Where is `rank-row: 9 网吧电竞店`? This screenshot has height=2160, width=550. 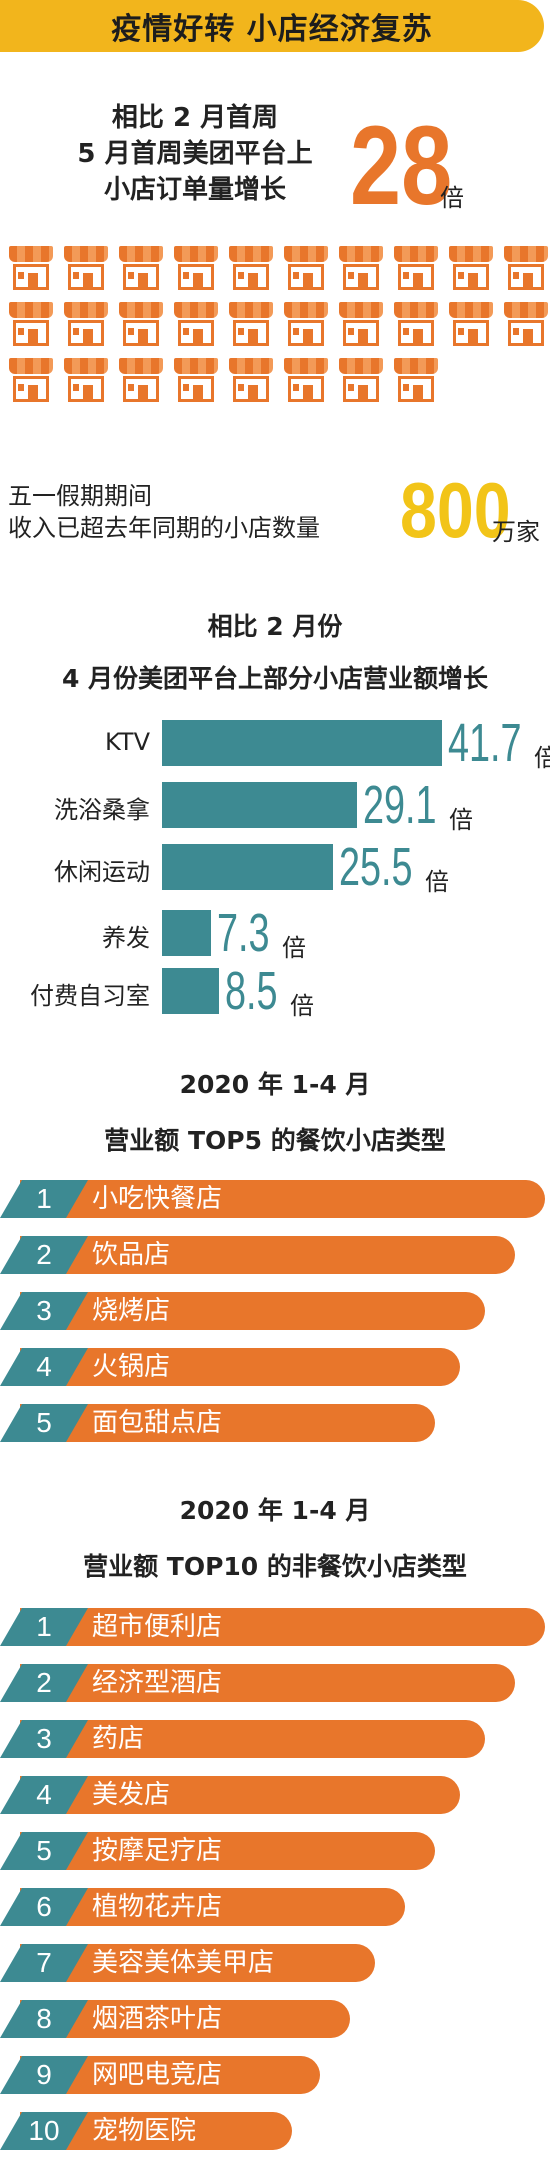 rank-row: 9 网吧电竞店 is located at coordinates (275, 2075).